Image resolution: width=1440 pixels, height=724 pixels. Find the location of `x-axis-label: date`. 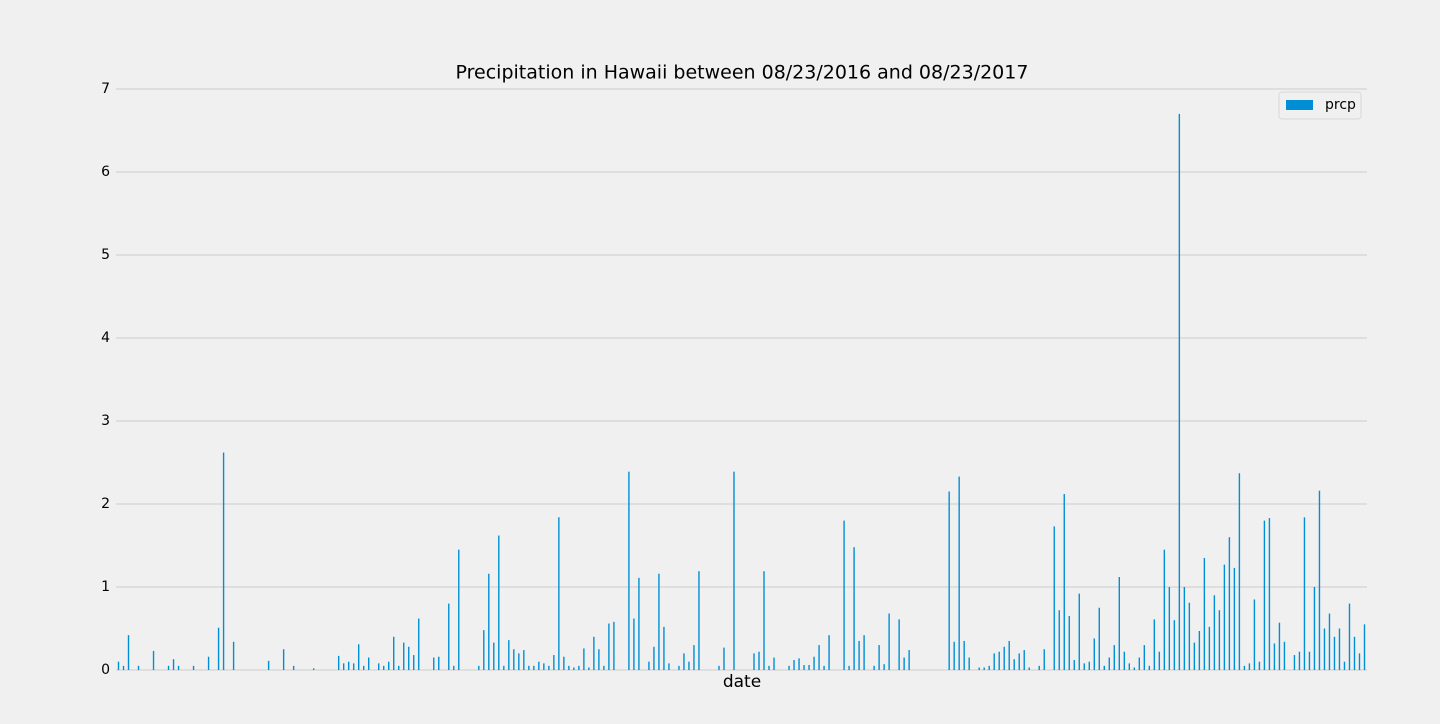

x-axis-label: date is located at coordinates (742, 682).